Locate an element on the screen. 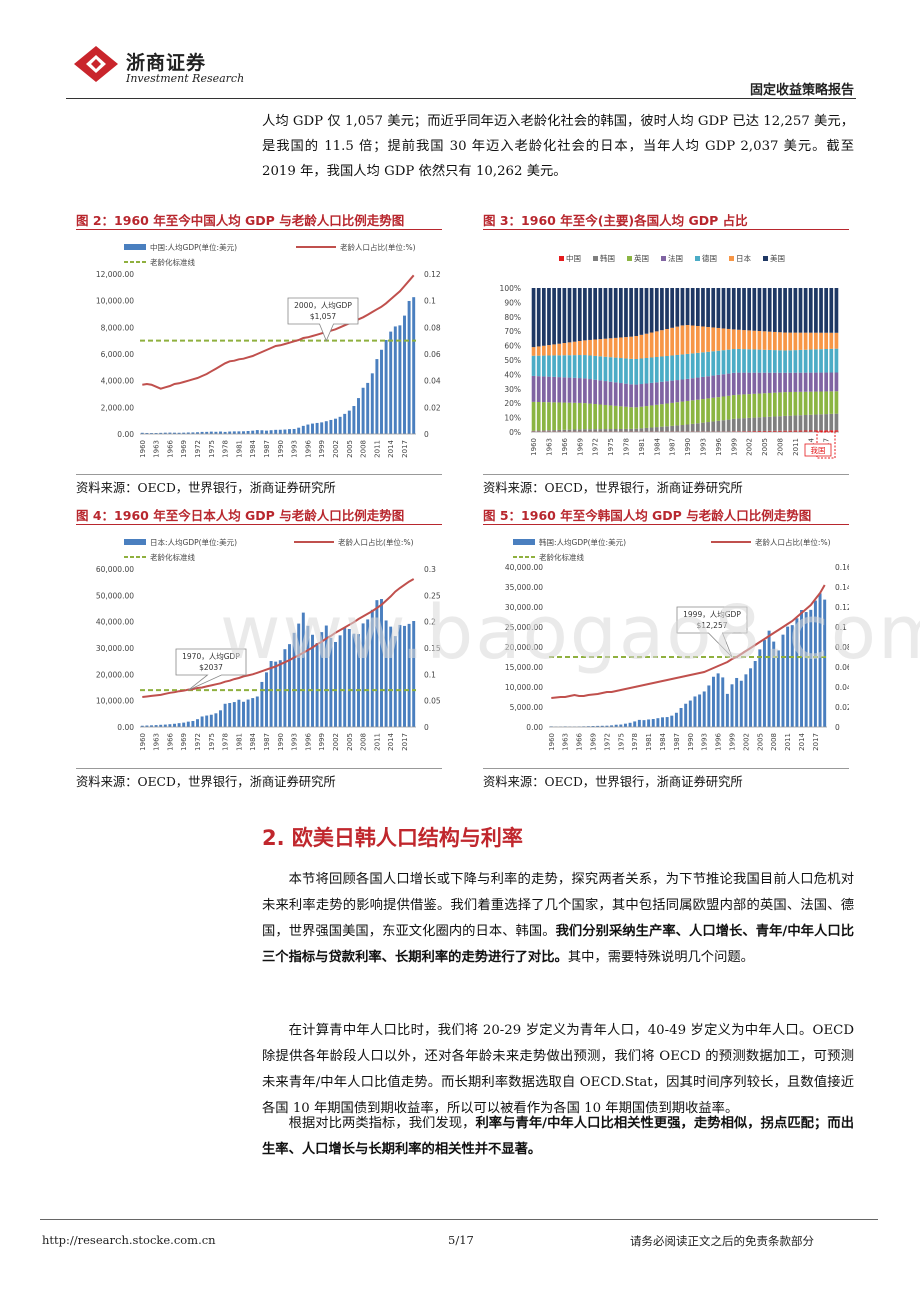 Image resolution: width=920 pixels, height=1302 pixels. x-tick-label: 1969 is located at coordinates (184, 742).